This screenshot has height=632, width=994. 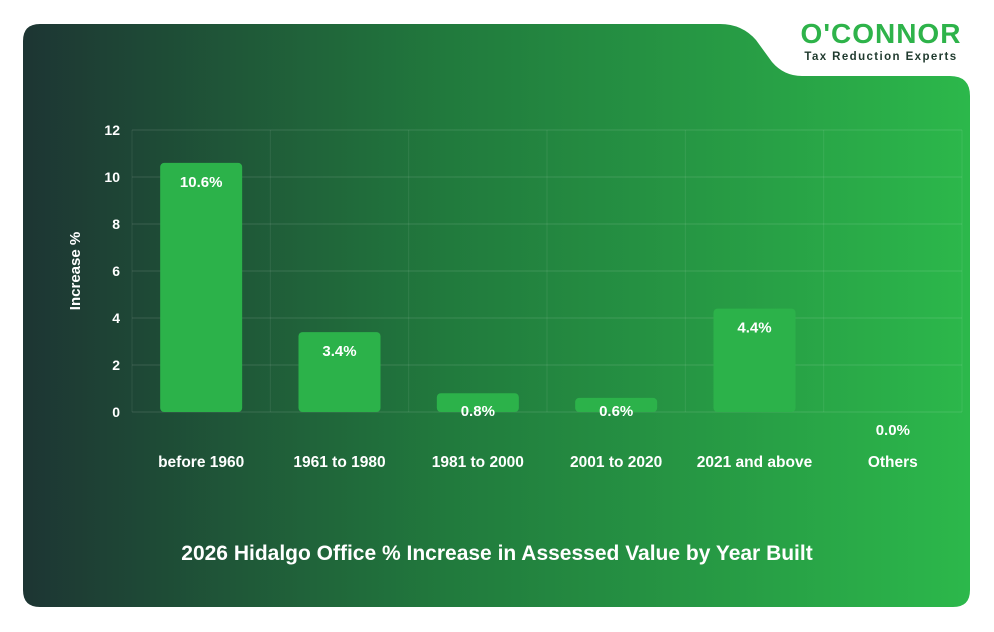 I want to click on x-tick-label: before 1960, so click(x=201, y=462).